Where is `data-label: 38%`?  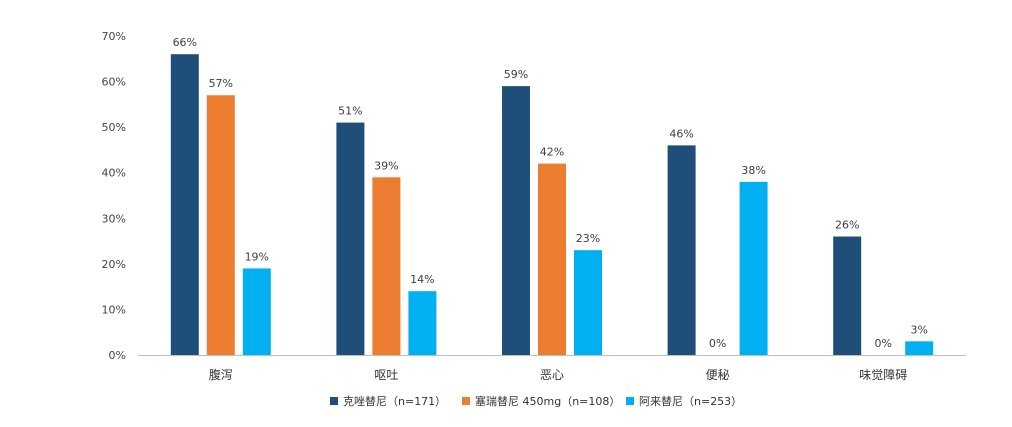
data-label: 38% is located at coordinates (753, 170).